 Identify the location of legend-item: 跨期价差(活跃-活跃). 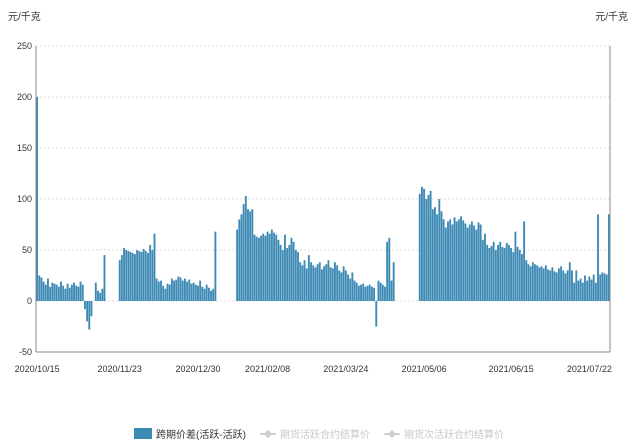
(190, 433).